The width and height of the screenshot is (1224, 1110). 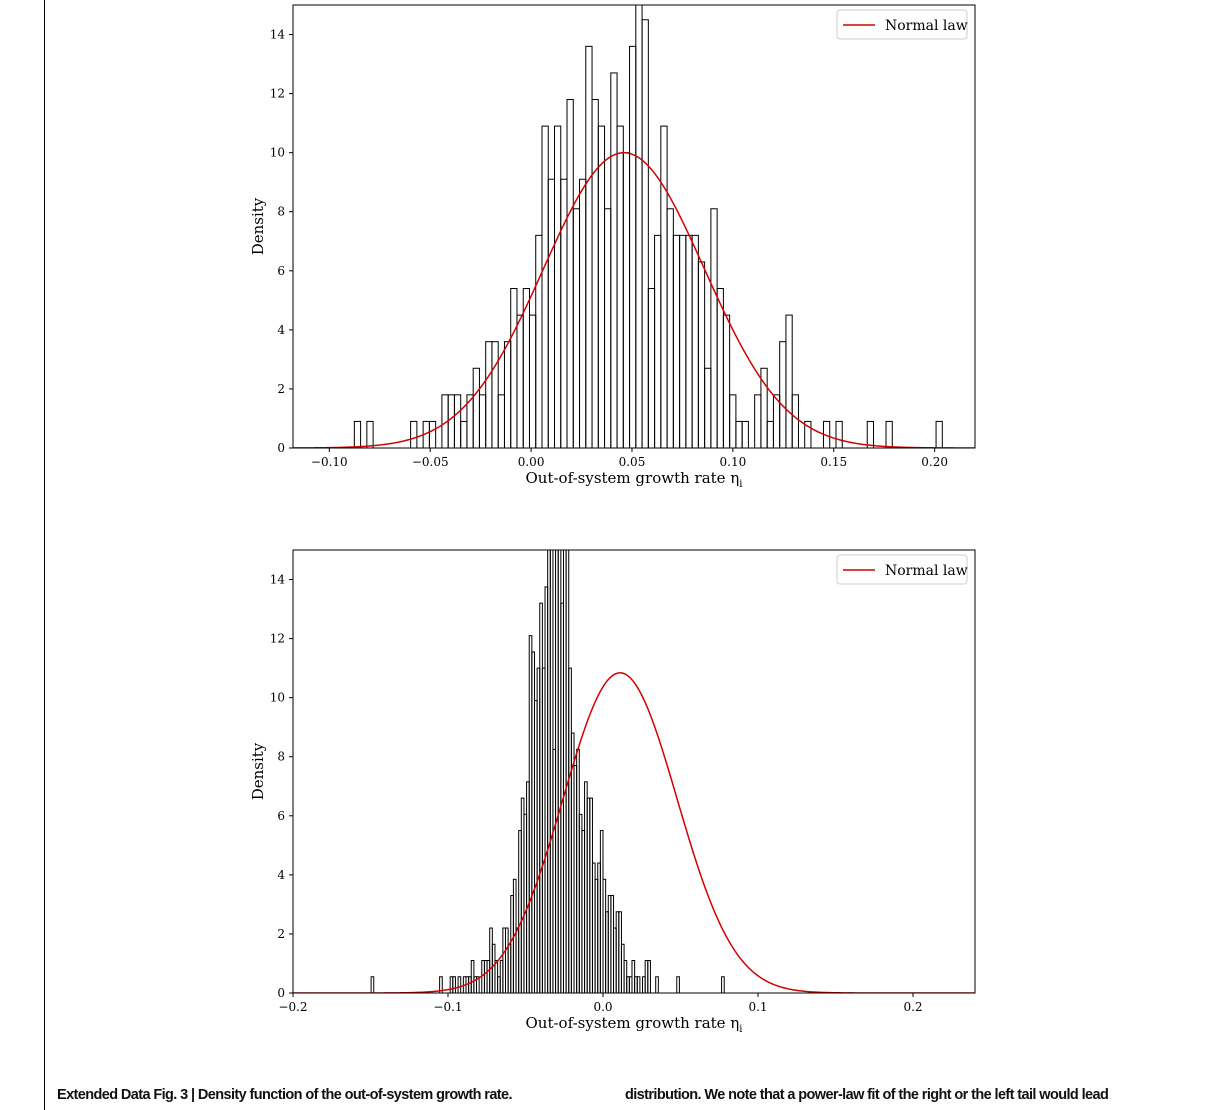 I want to click on x-tick-label: 0.0, so click(x=602, y=1007).